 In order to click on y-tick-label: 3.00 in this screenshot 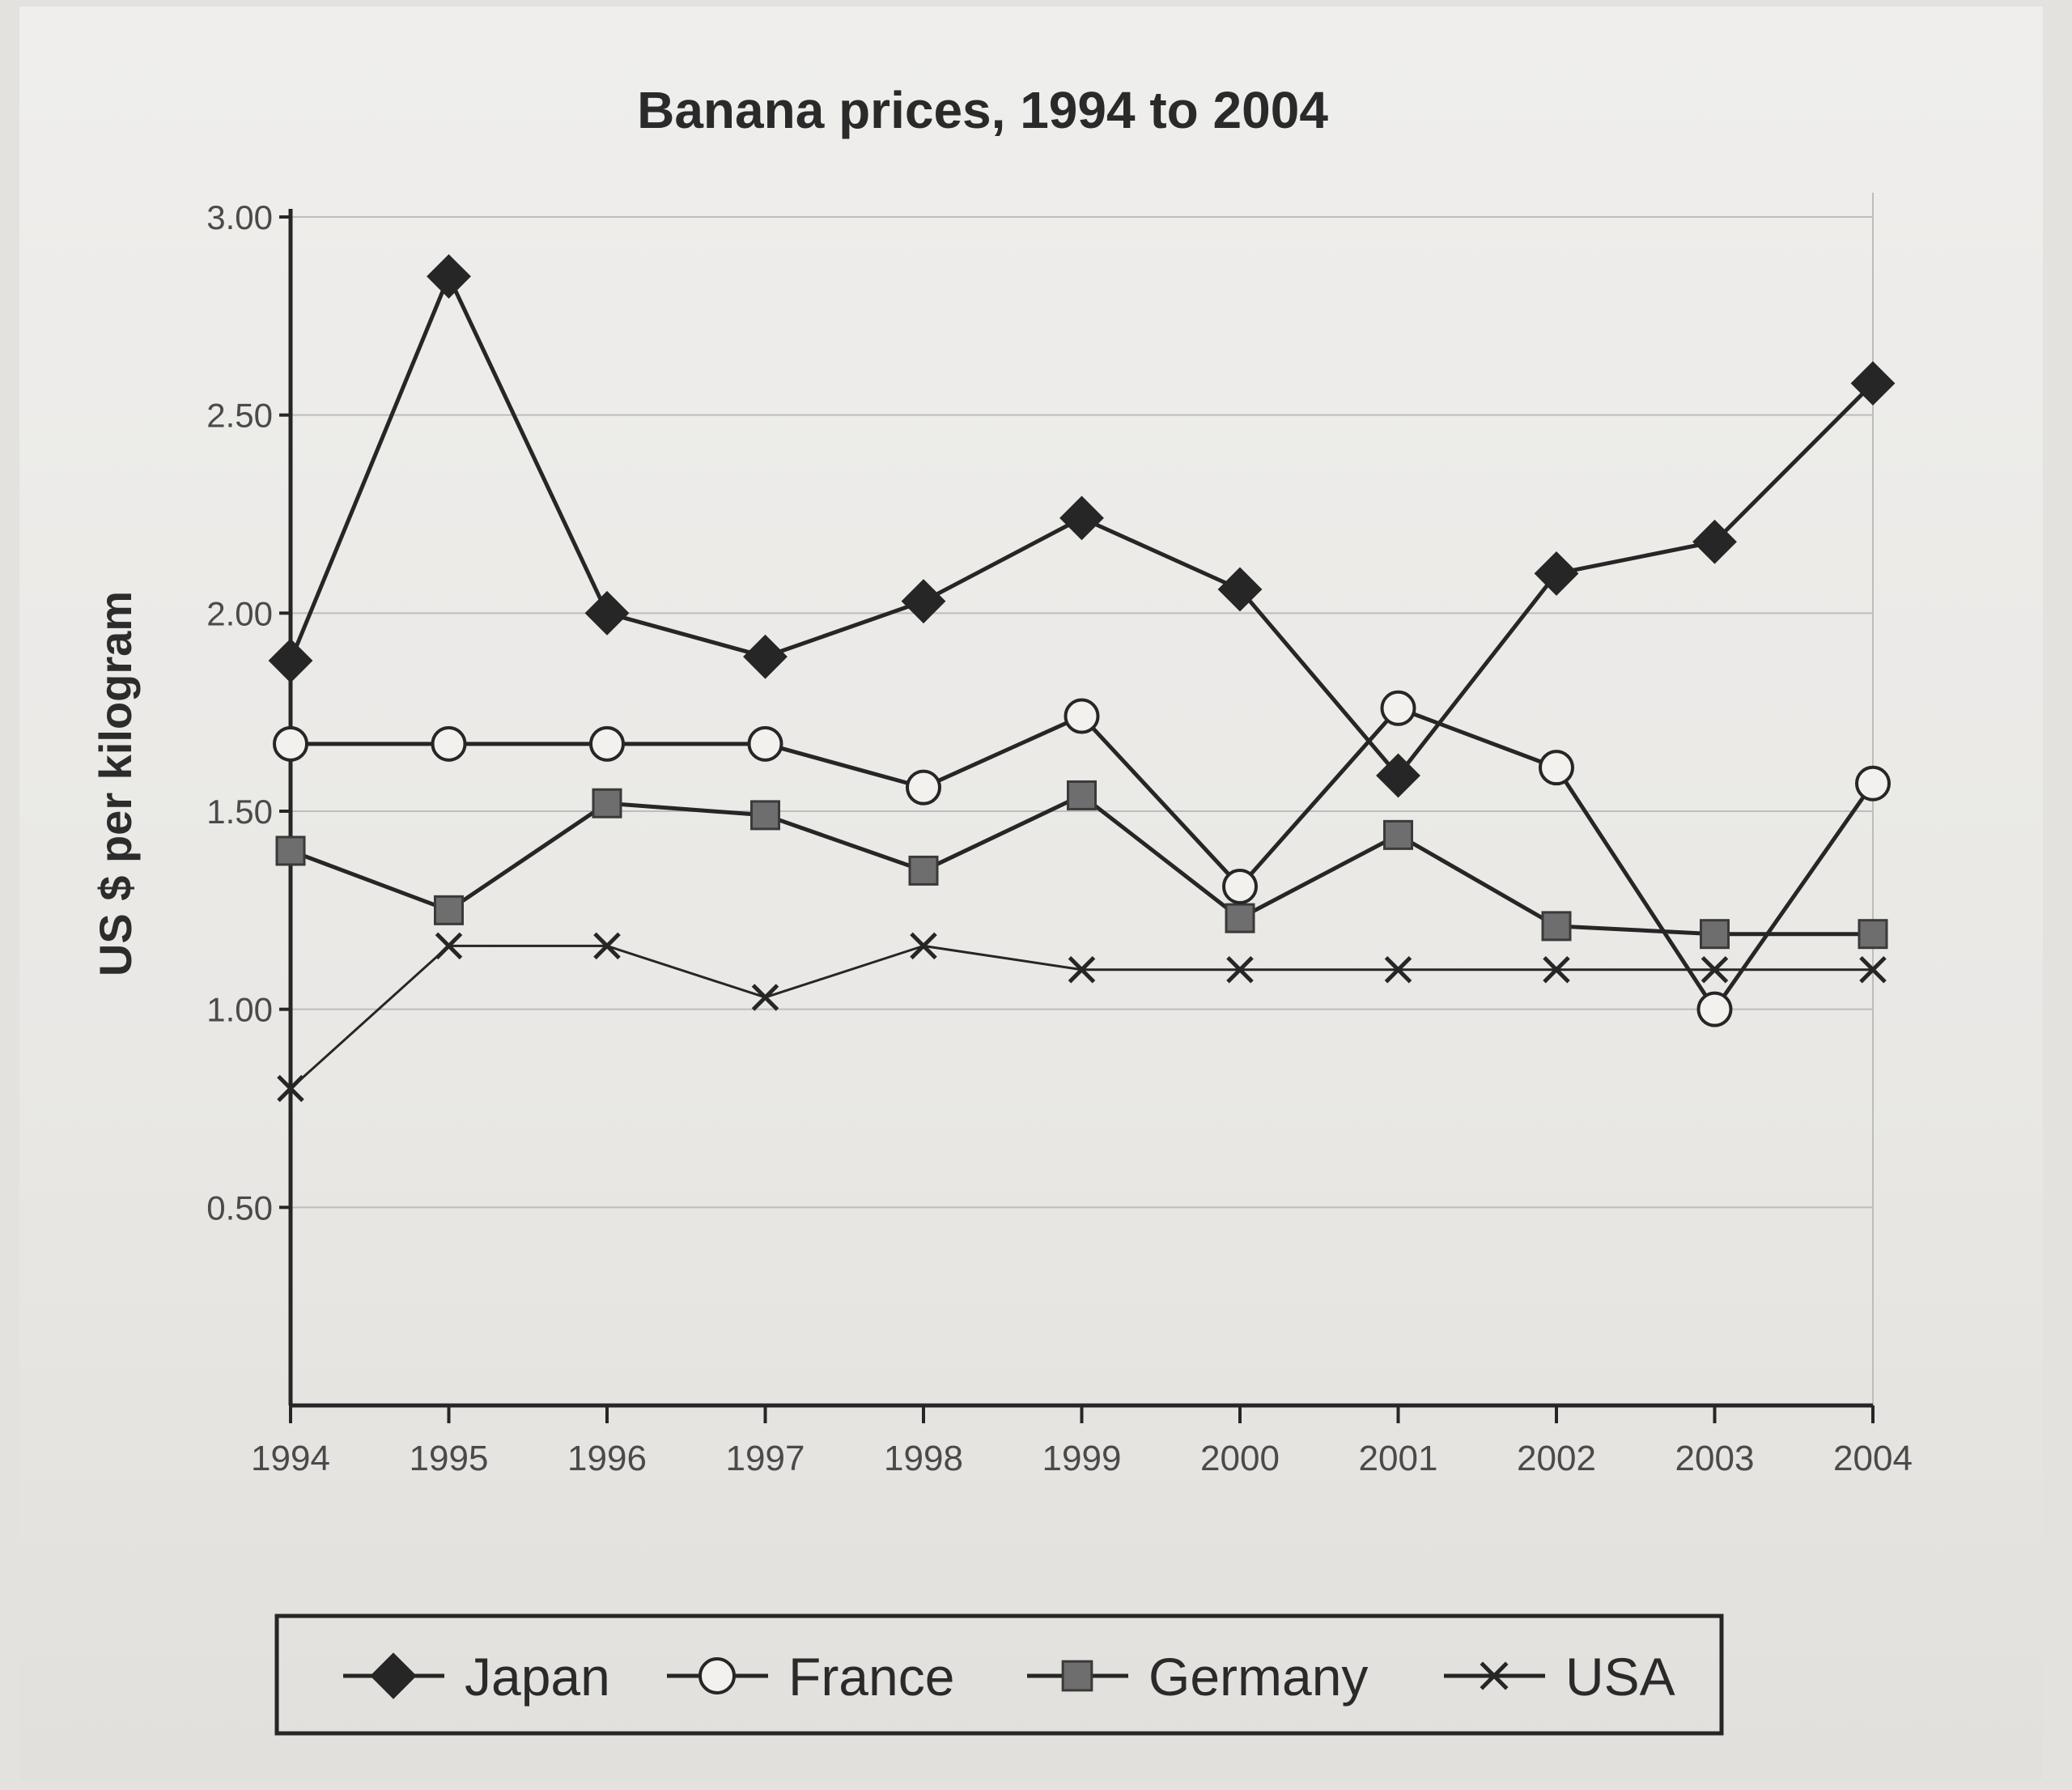, I will do `click(239, 217)`.